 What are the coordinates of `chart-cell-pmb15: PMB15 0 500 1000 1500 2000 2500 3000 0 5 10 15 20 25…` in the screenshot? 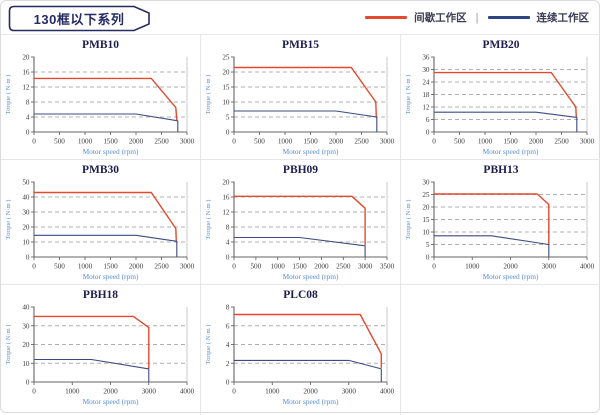 It's located at (301, 97).